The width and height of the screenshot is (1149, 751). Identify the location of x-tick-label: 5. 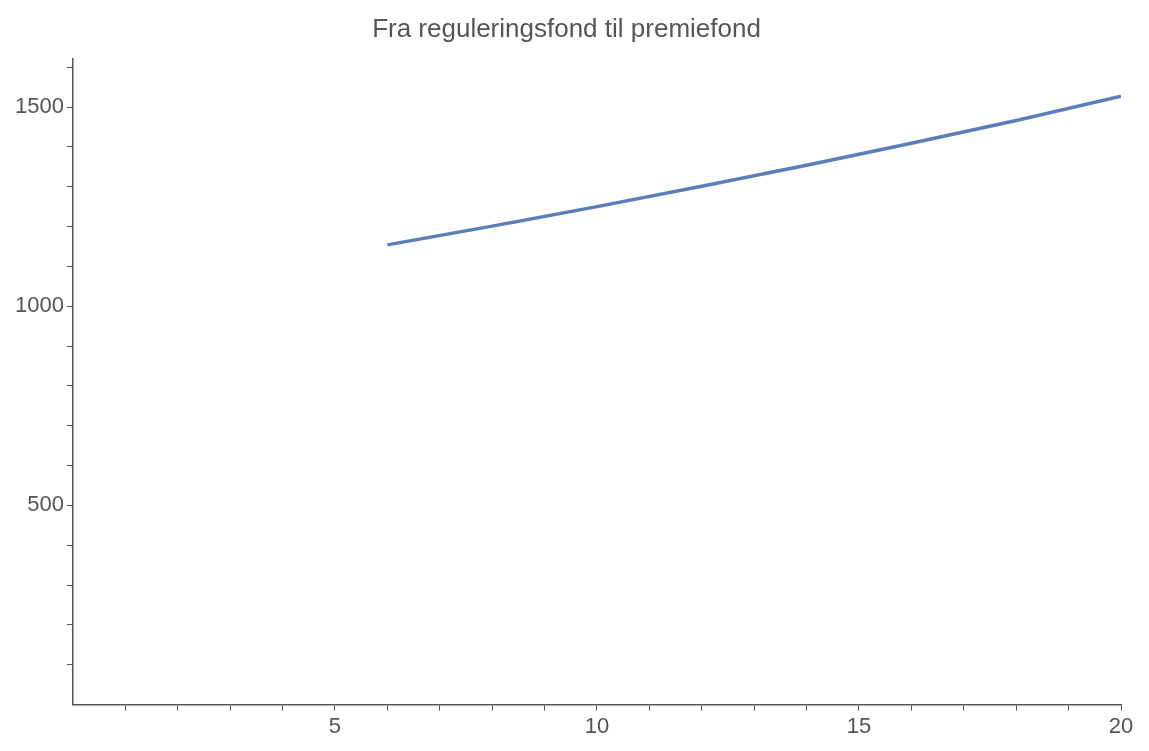
(335, 725).